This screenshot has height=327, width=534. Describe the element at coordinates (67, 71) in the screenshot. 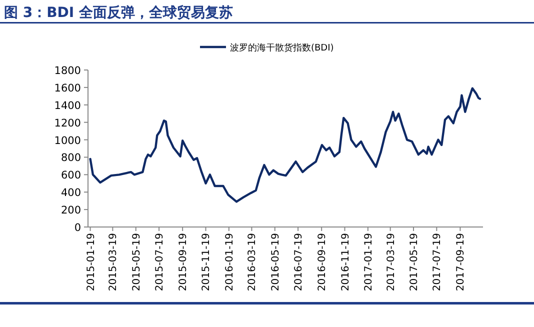

I see `y-tick-label: 1800` at that location.